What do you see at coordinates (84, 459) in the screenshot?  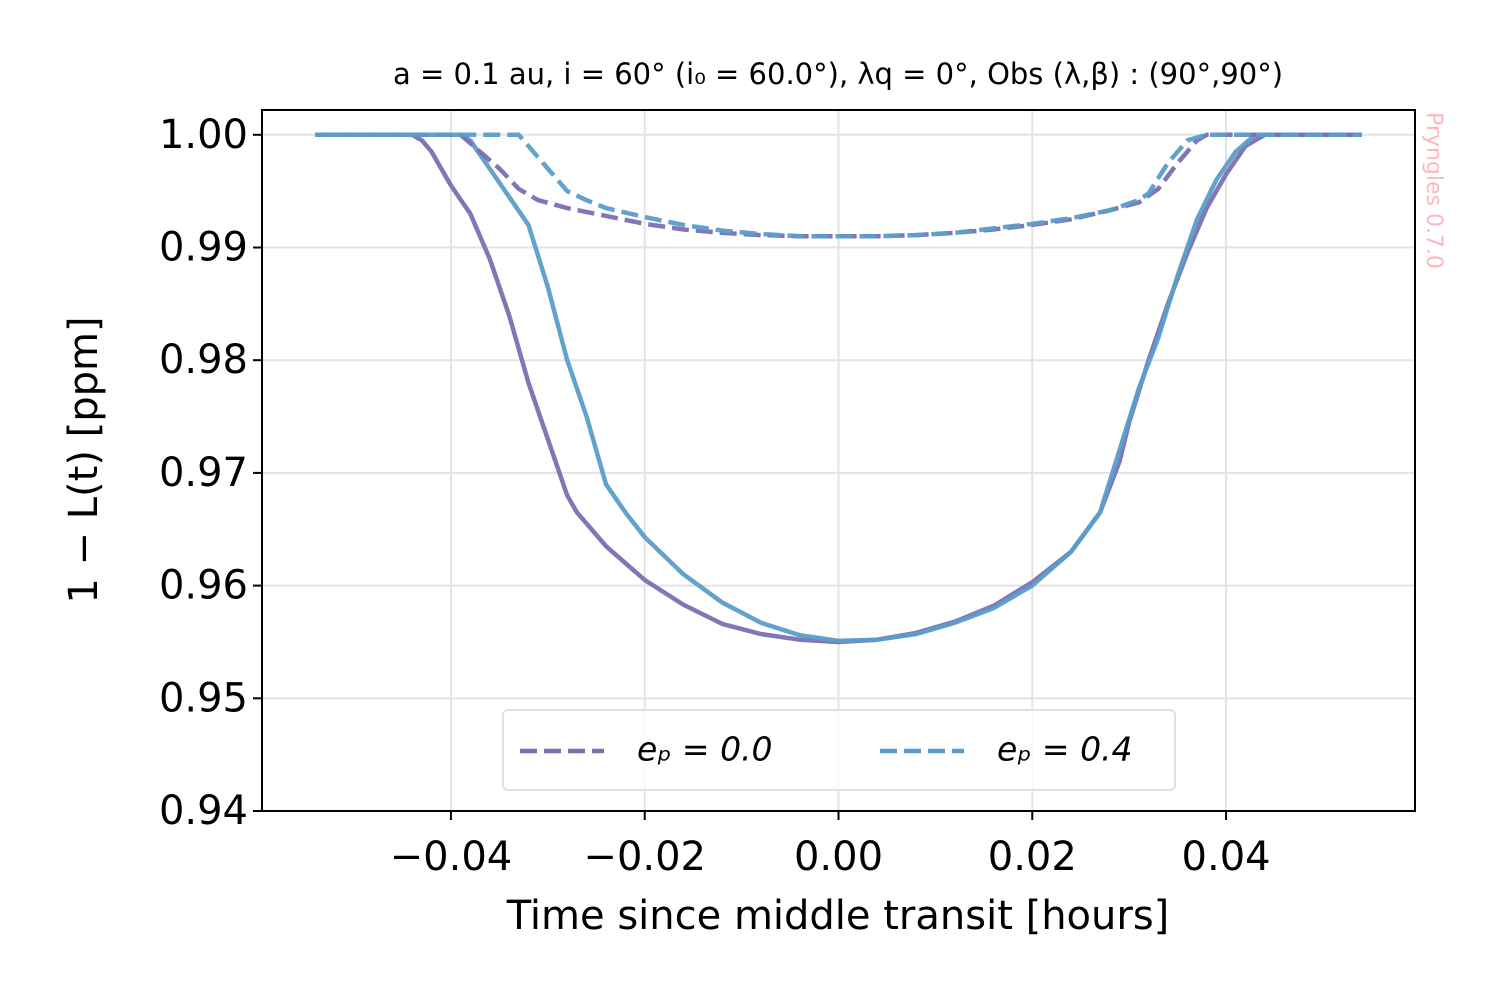 I see `y-axis-label: 1 − L(t) [ppm]` at bounding box center [84, 459].